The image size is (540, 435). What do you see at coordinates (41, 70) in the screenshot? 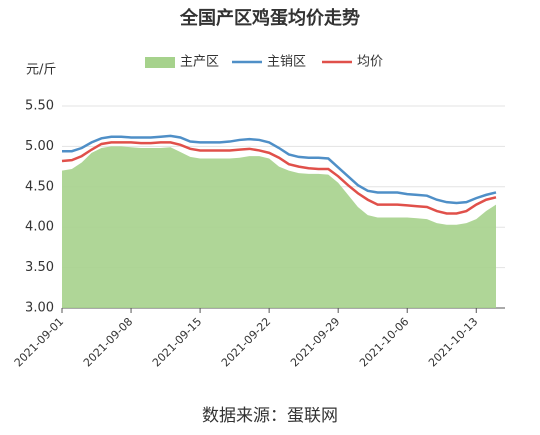
I see `y-axis-label: 元/斤` at bounding box center [41, 70].